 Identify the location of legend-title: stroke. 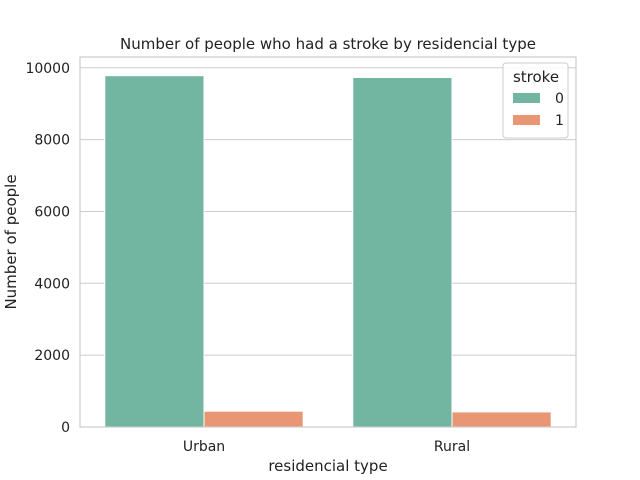
(536, 77).